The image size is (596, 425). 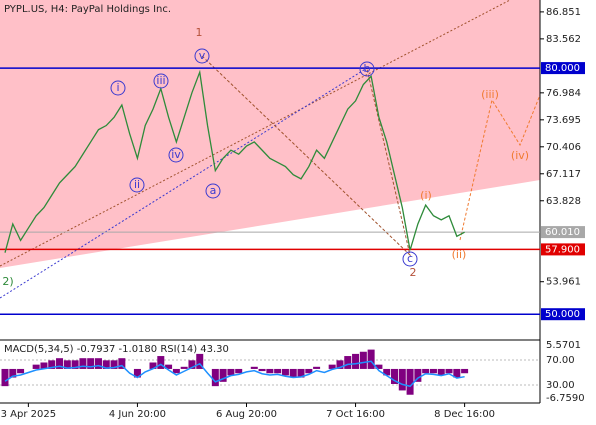 I want to click on x-tick-label: 3 Apr 2025, so click(x=28, y=414).